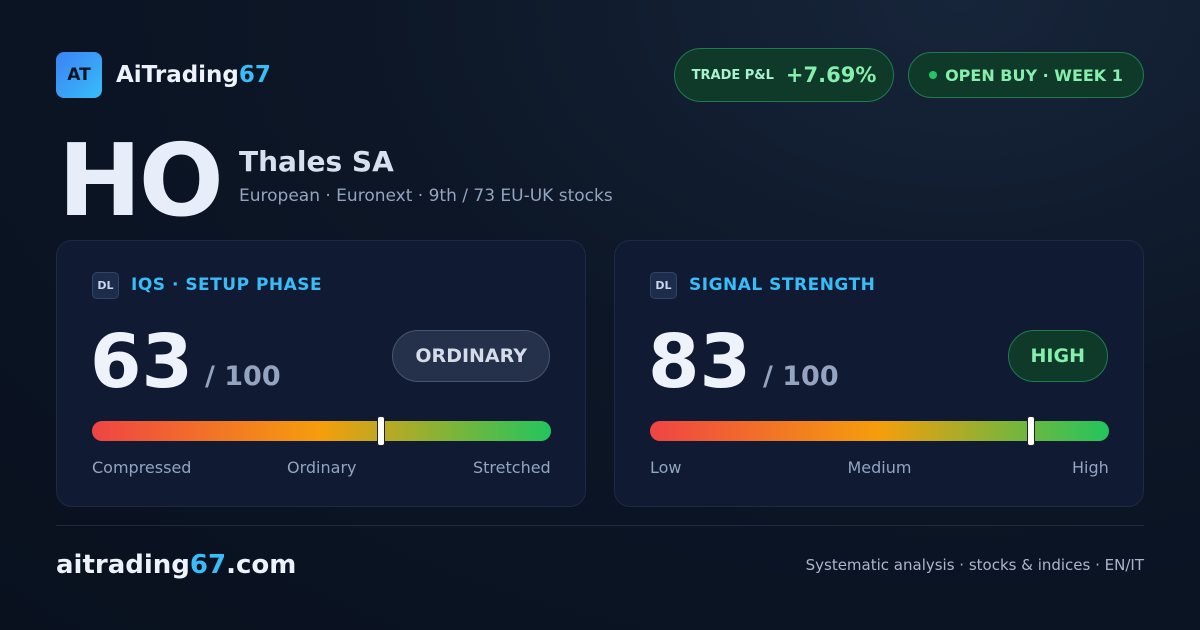 The image size is (1200, 630). I want to click on scale-label: Medium, so click(879, 467).